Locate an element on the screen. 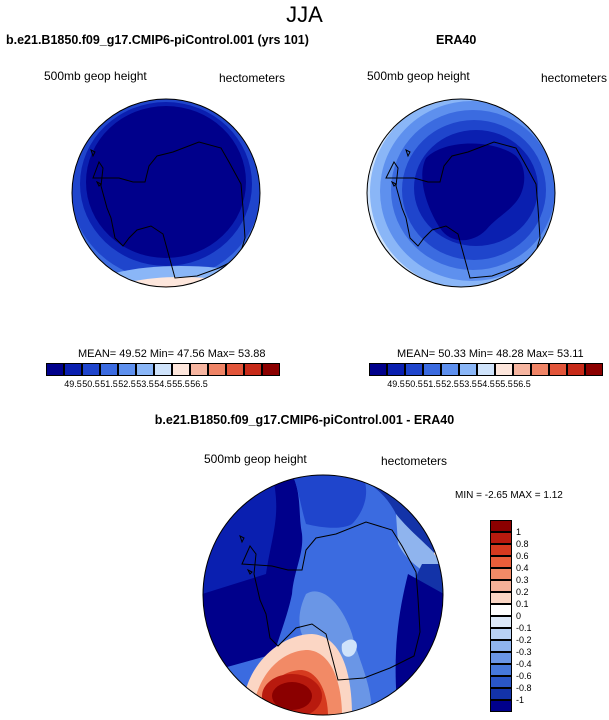 This screenshot has width=609, height=720. diff-colorbar-tick-label: 0.8 is located at coordinates (522, 544).